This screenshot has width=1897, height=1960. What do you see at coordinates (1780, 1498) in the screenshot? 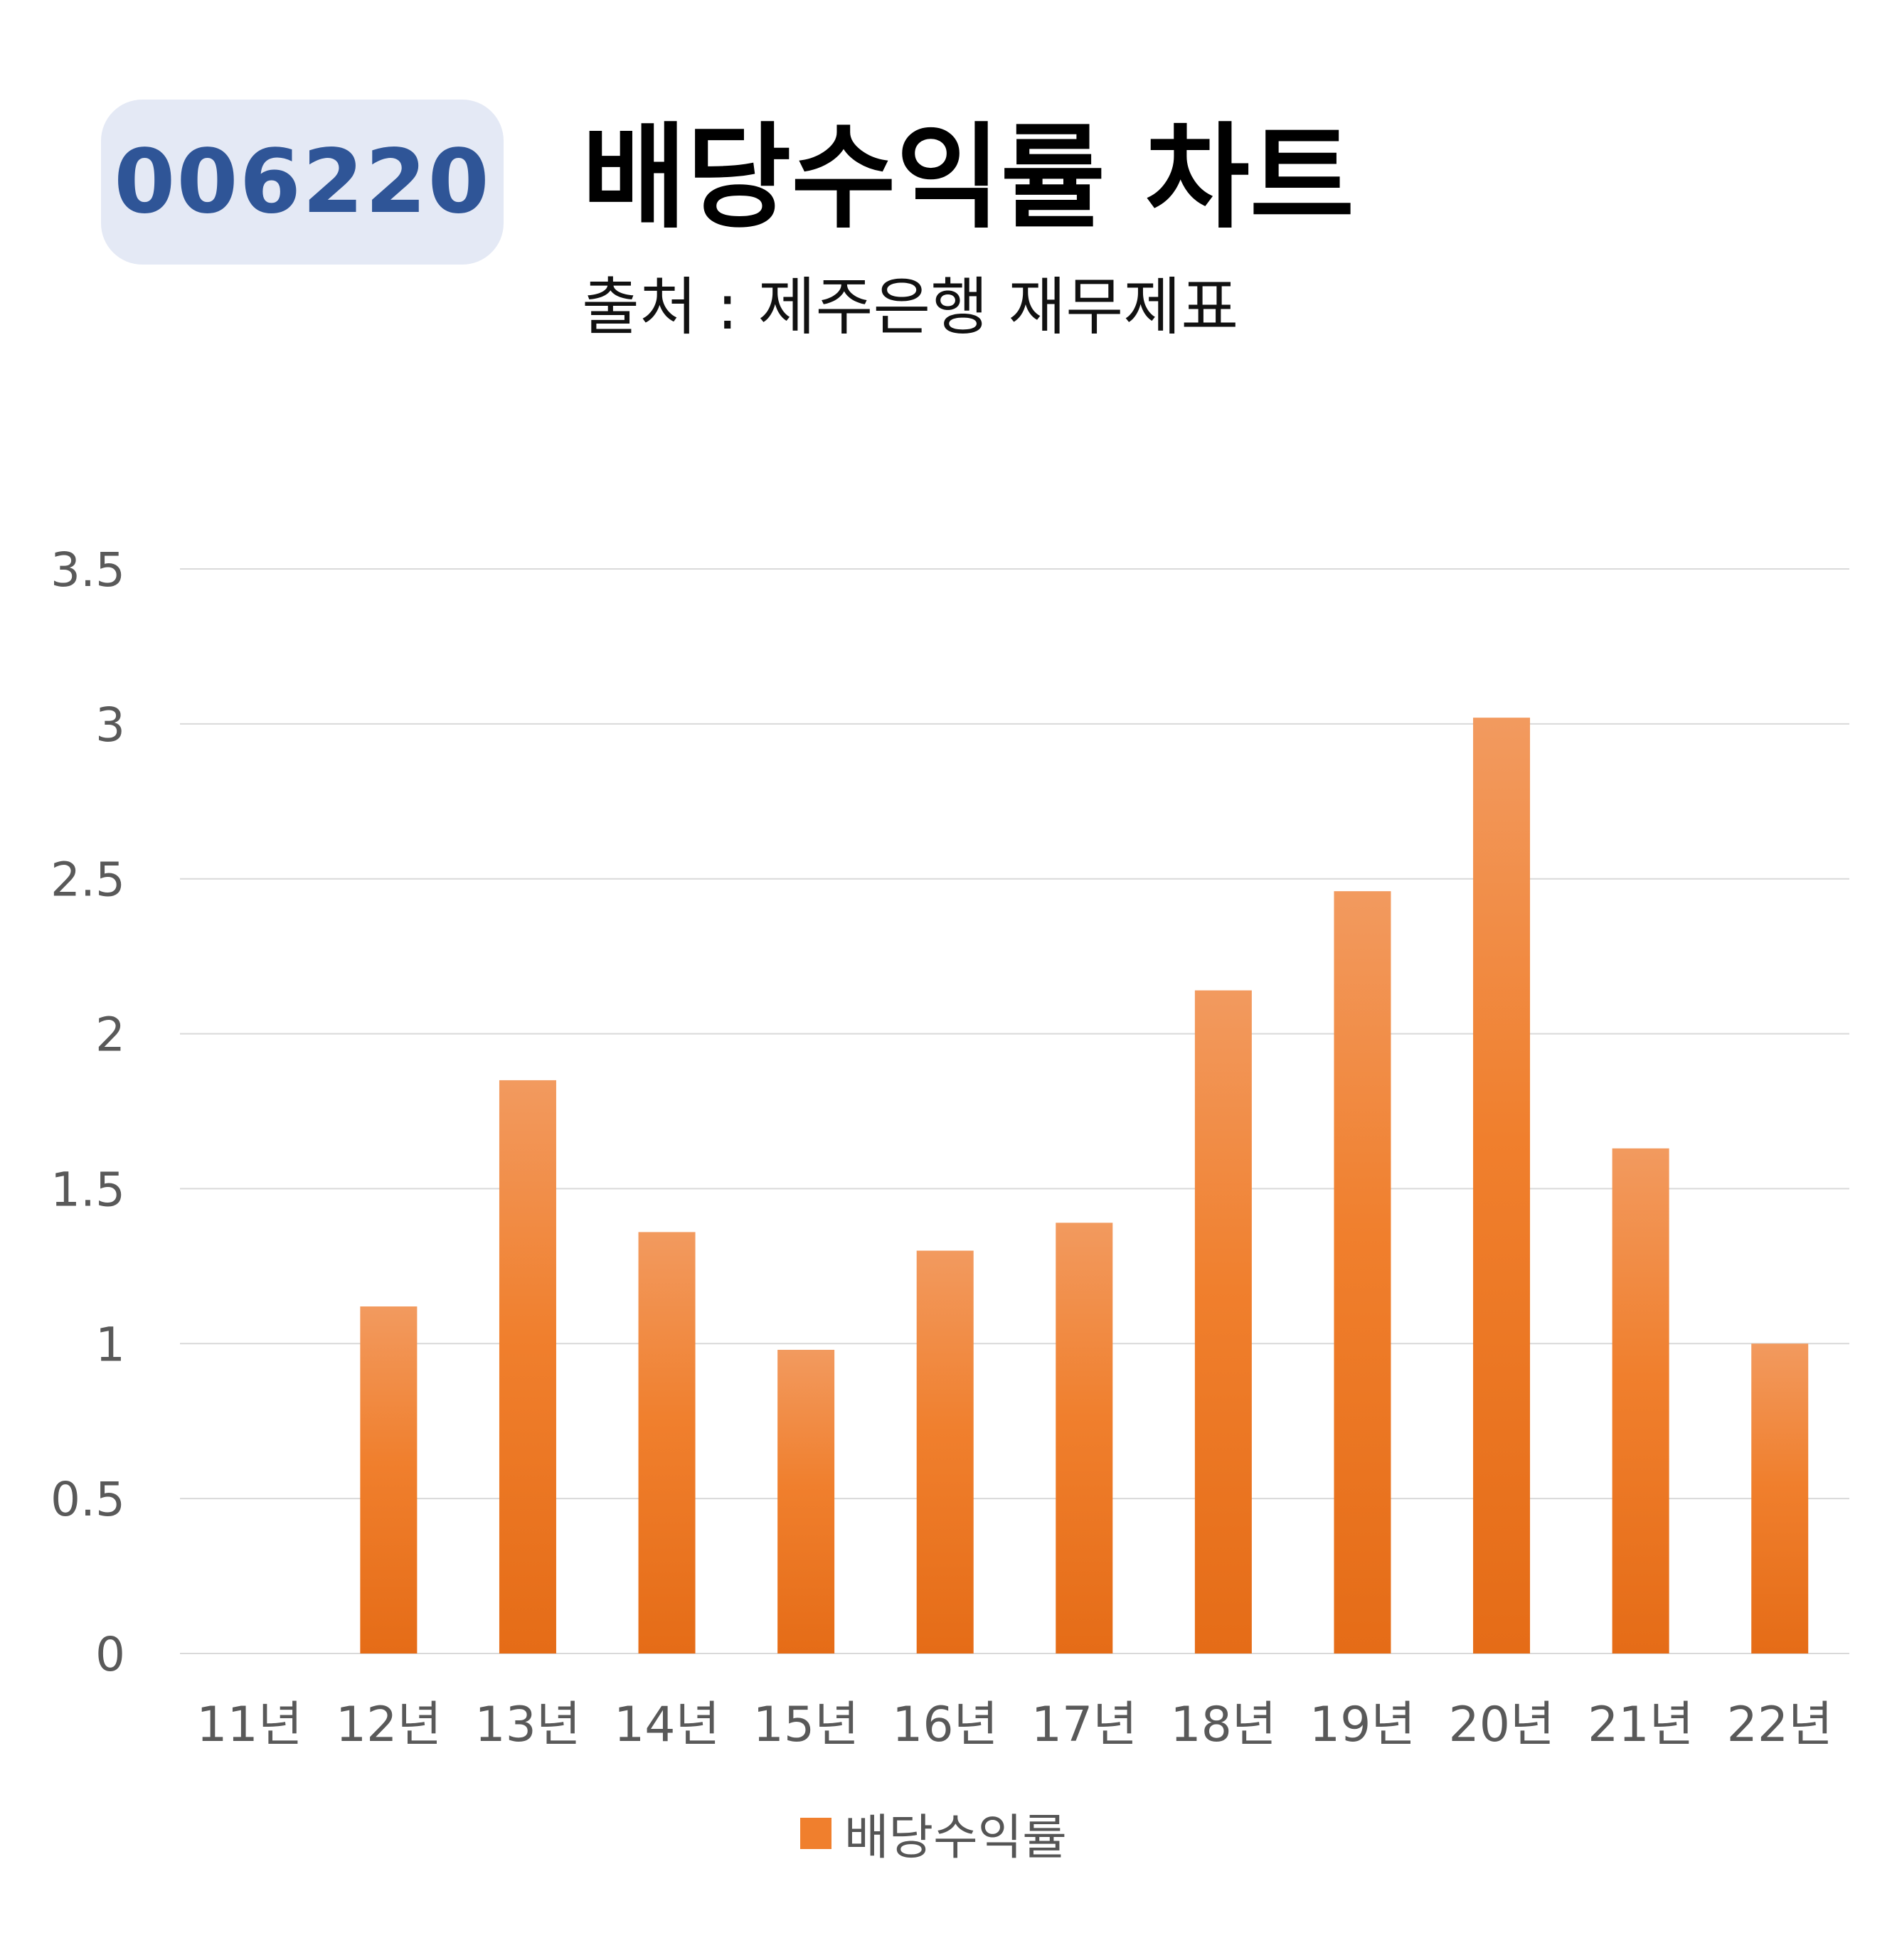
I see `bar-22년` at bounding box center [1780, 1498].